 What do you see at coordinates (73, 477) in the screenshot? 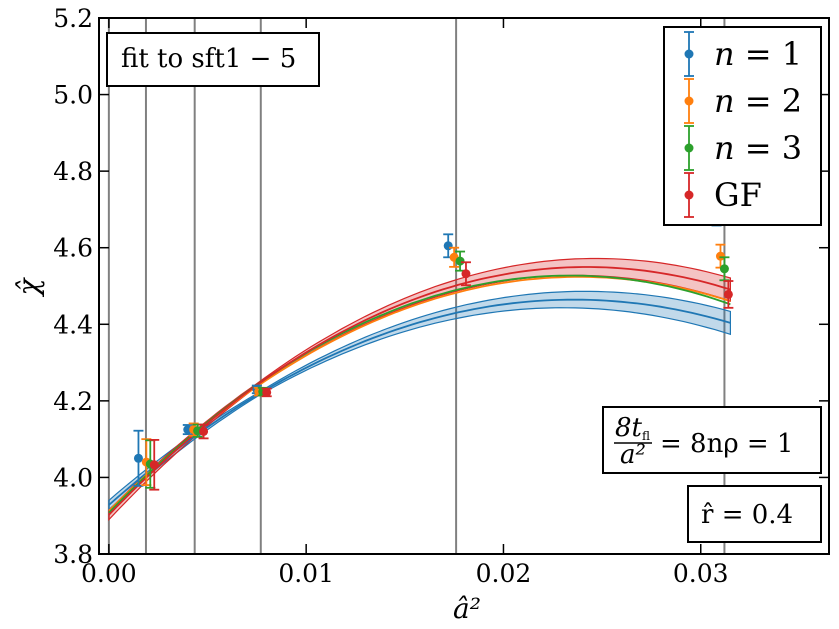
I see `y-tick-label: 4.0` at bounding box center [73, 477].